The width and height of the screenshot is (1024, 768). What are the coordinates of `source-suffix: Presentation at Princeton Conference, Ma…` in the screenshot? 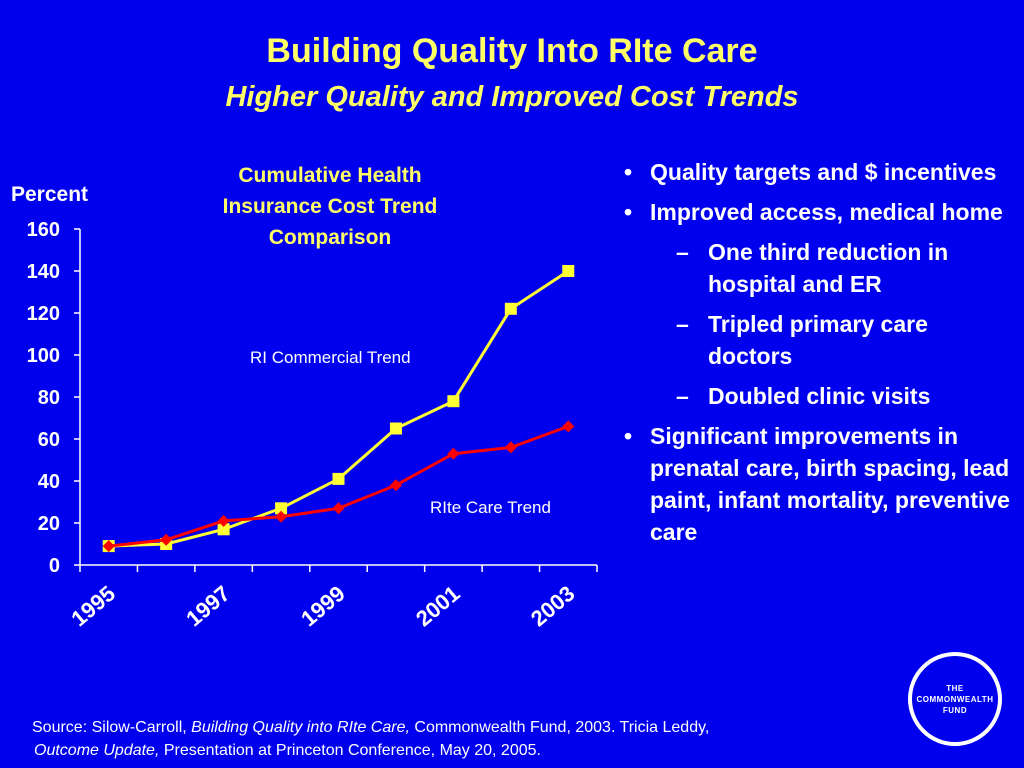 It's located at (350, 750).